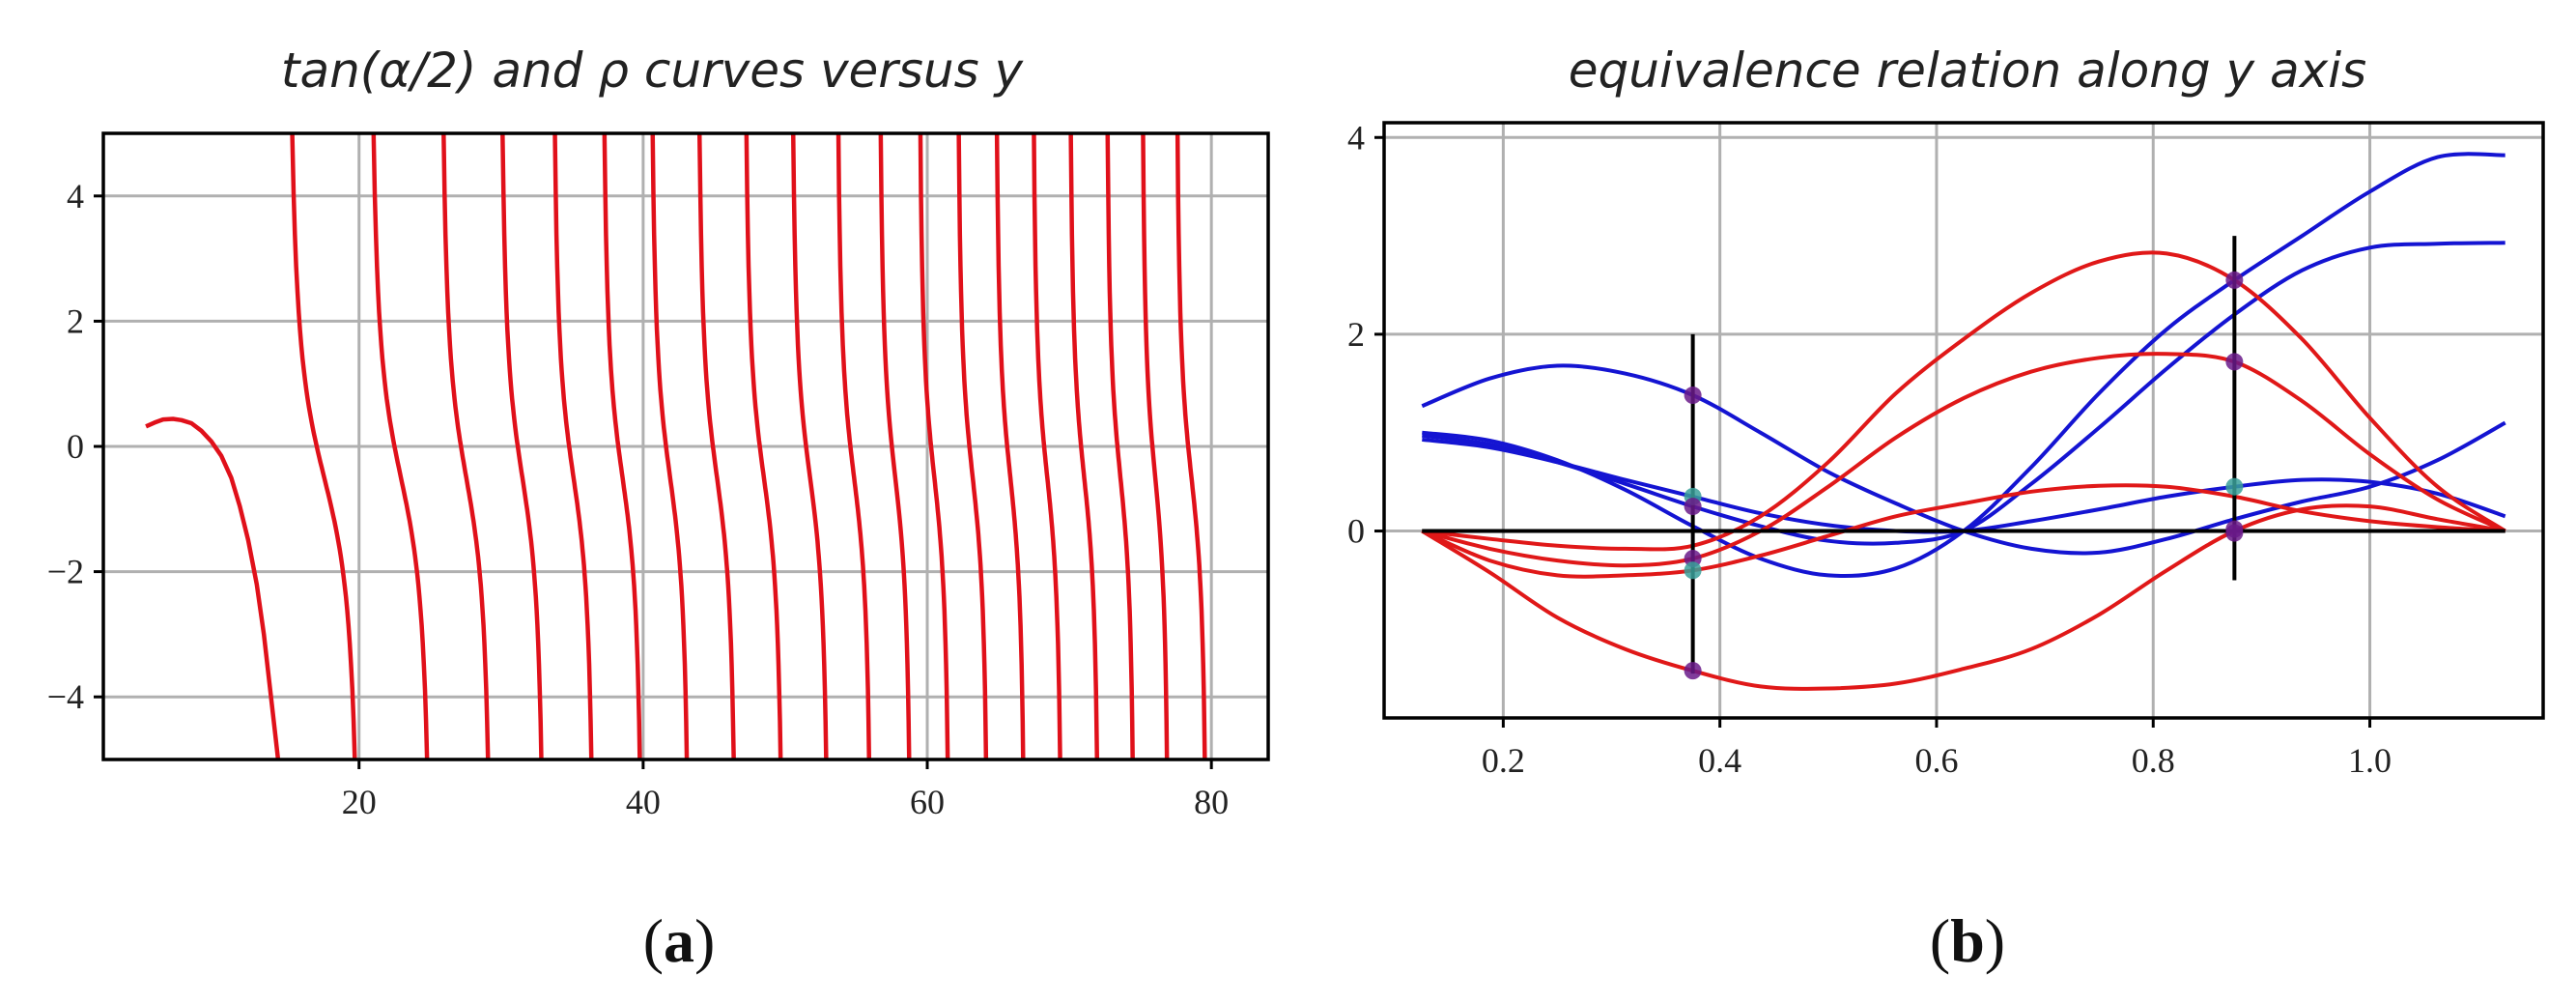  What do you see at coordinates (1940, 940) in the screenshot?
I see `caption-b-open: (` at bounding box center [1940, 940].